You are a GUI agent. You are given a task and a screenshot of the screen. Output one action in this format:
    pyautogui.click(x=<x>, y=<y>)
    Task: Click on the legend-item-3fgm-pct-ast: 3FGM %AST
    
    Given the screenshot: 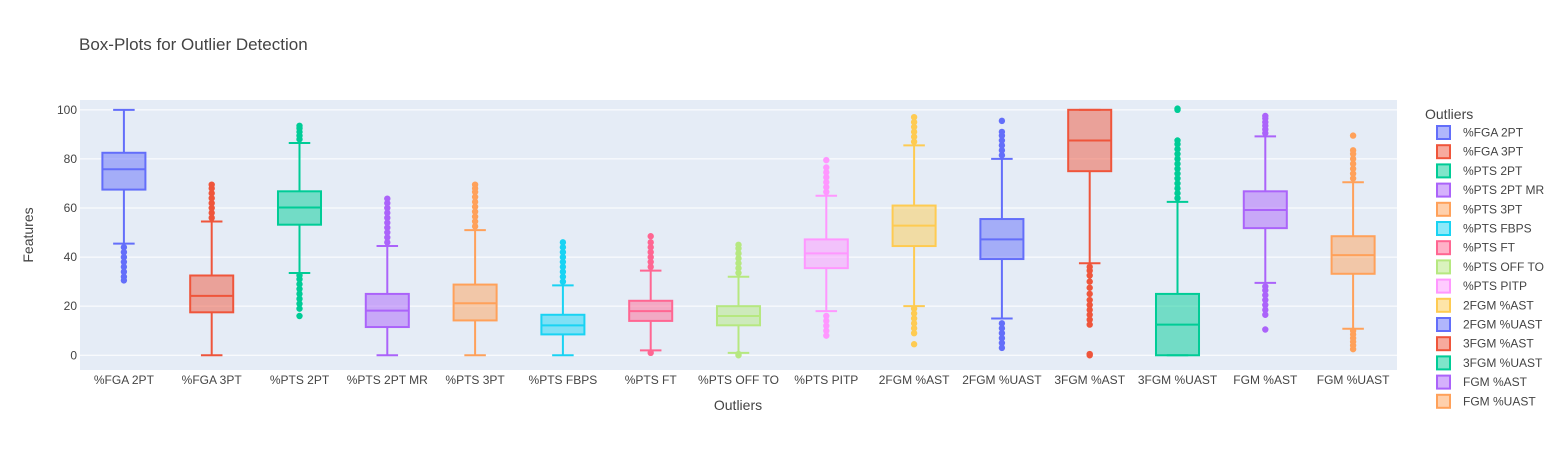 What is the action you would take?
    pyautogui.click(x=1485, y=344)
    